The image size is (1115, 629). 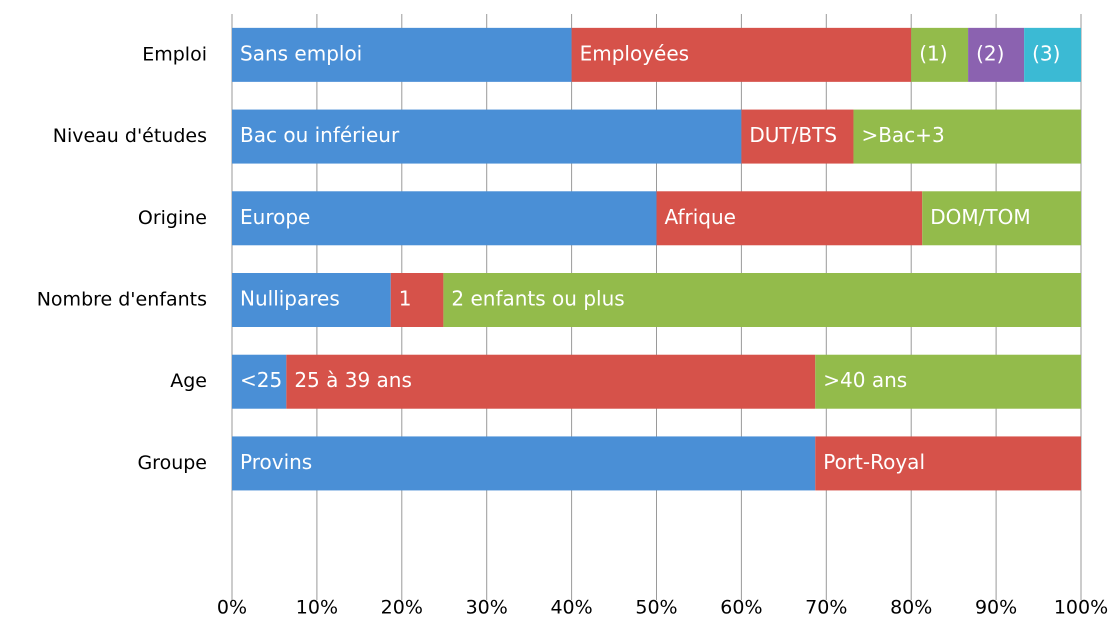 What do you see at coordinates (317, 608) in the screenshot?
I see `x-tick-label: 10%` at bounding box center [317, 608].